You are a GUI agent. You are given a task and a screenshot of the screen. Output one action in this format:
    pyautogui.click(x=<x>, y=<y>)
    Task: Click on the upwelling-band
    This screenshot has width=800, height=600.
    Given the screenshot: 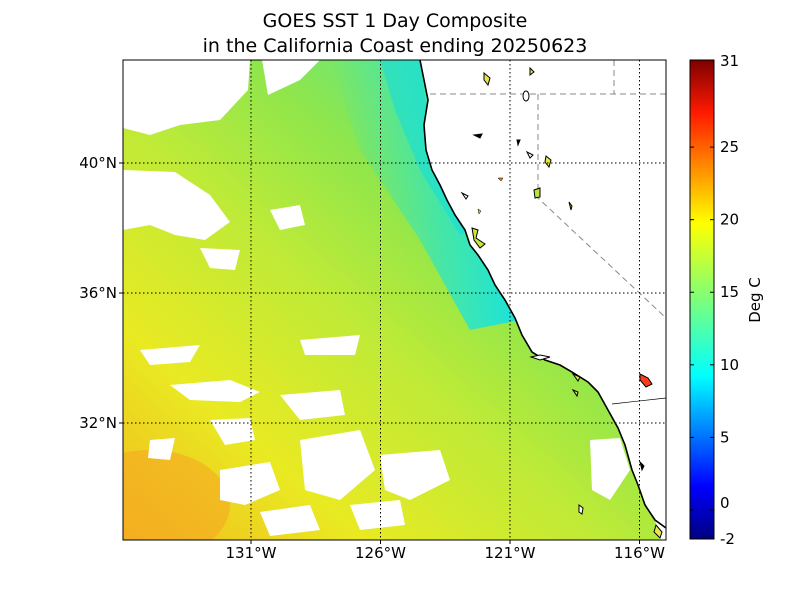 What is the action you would take?
    pyautogui.click(x=425, y=195)
    